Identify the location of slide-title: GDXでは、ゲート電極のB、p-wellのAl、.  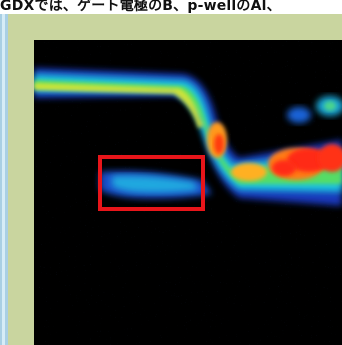
(140, 7).